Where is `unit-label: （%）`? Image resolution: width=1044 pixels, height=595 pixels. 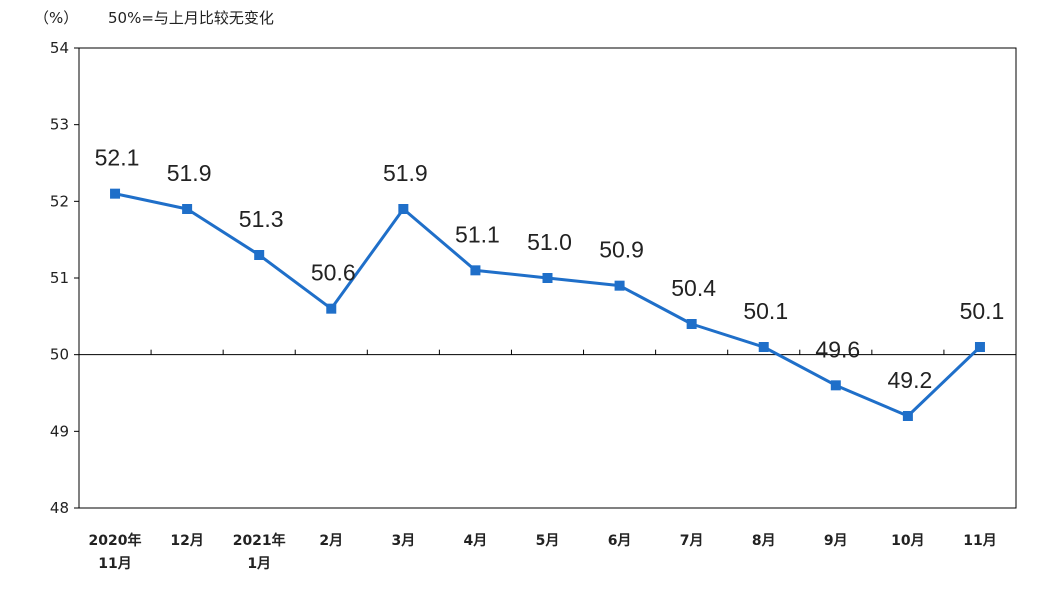 unit-label: （%） is located at coordinates (56, 18).